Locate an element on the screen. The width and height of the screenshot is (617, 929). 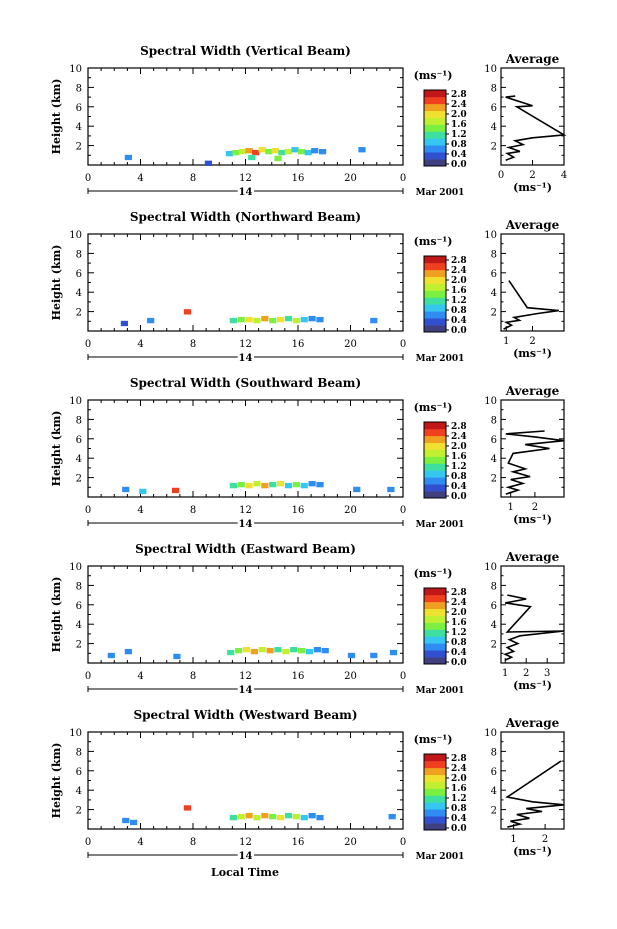
y-tick-label: 10 is located at coordinates (75, 733).